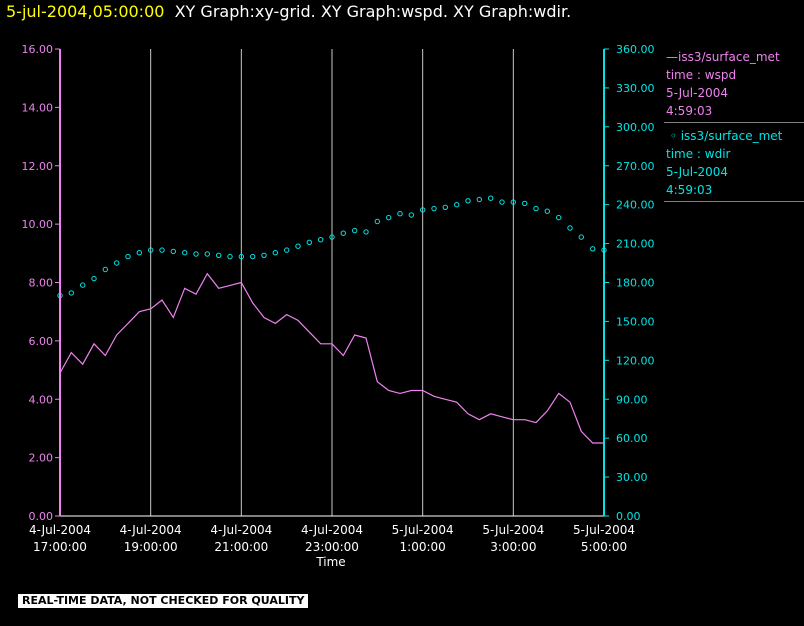  What do you see at coordinates (41, 283) in the screenshot?
I see `left-tick-label: 8.00` at bounding box center [41, 283].